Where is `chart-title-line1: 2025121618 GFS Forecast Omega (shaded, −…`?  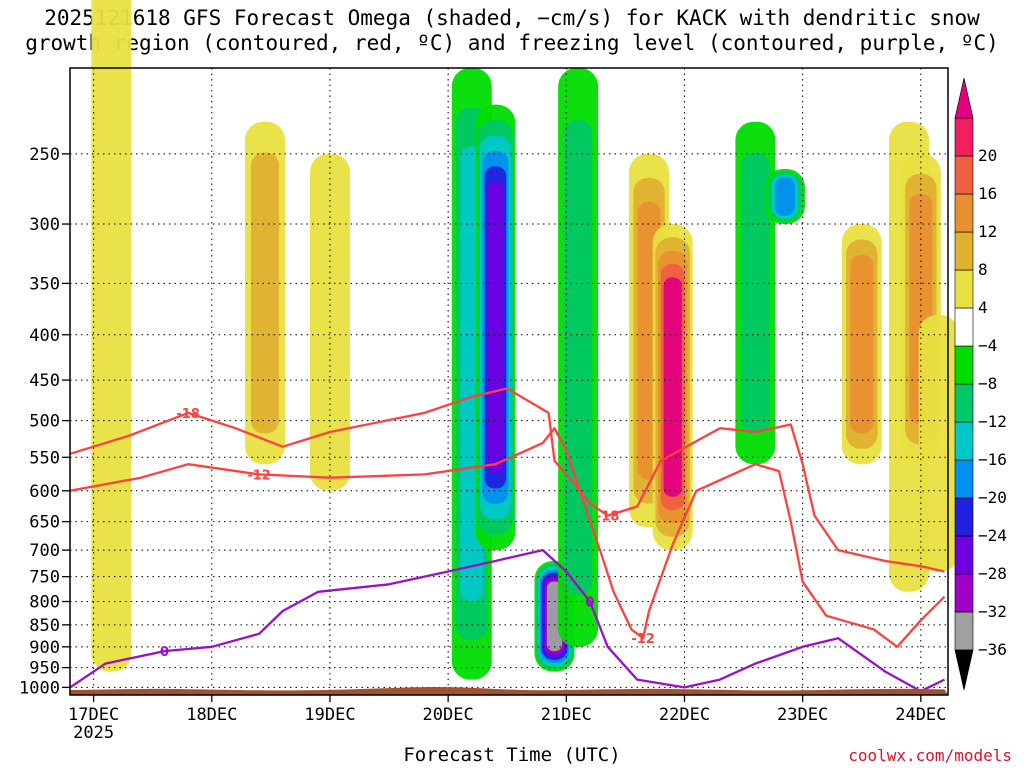 chart-title-line1: 2025121618 GFS Forecast Omega (shaded, −… is located at coordinates (512, 18).